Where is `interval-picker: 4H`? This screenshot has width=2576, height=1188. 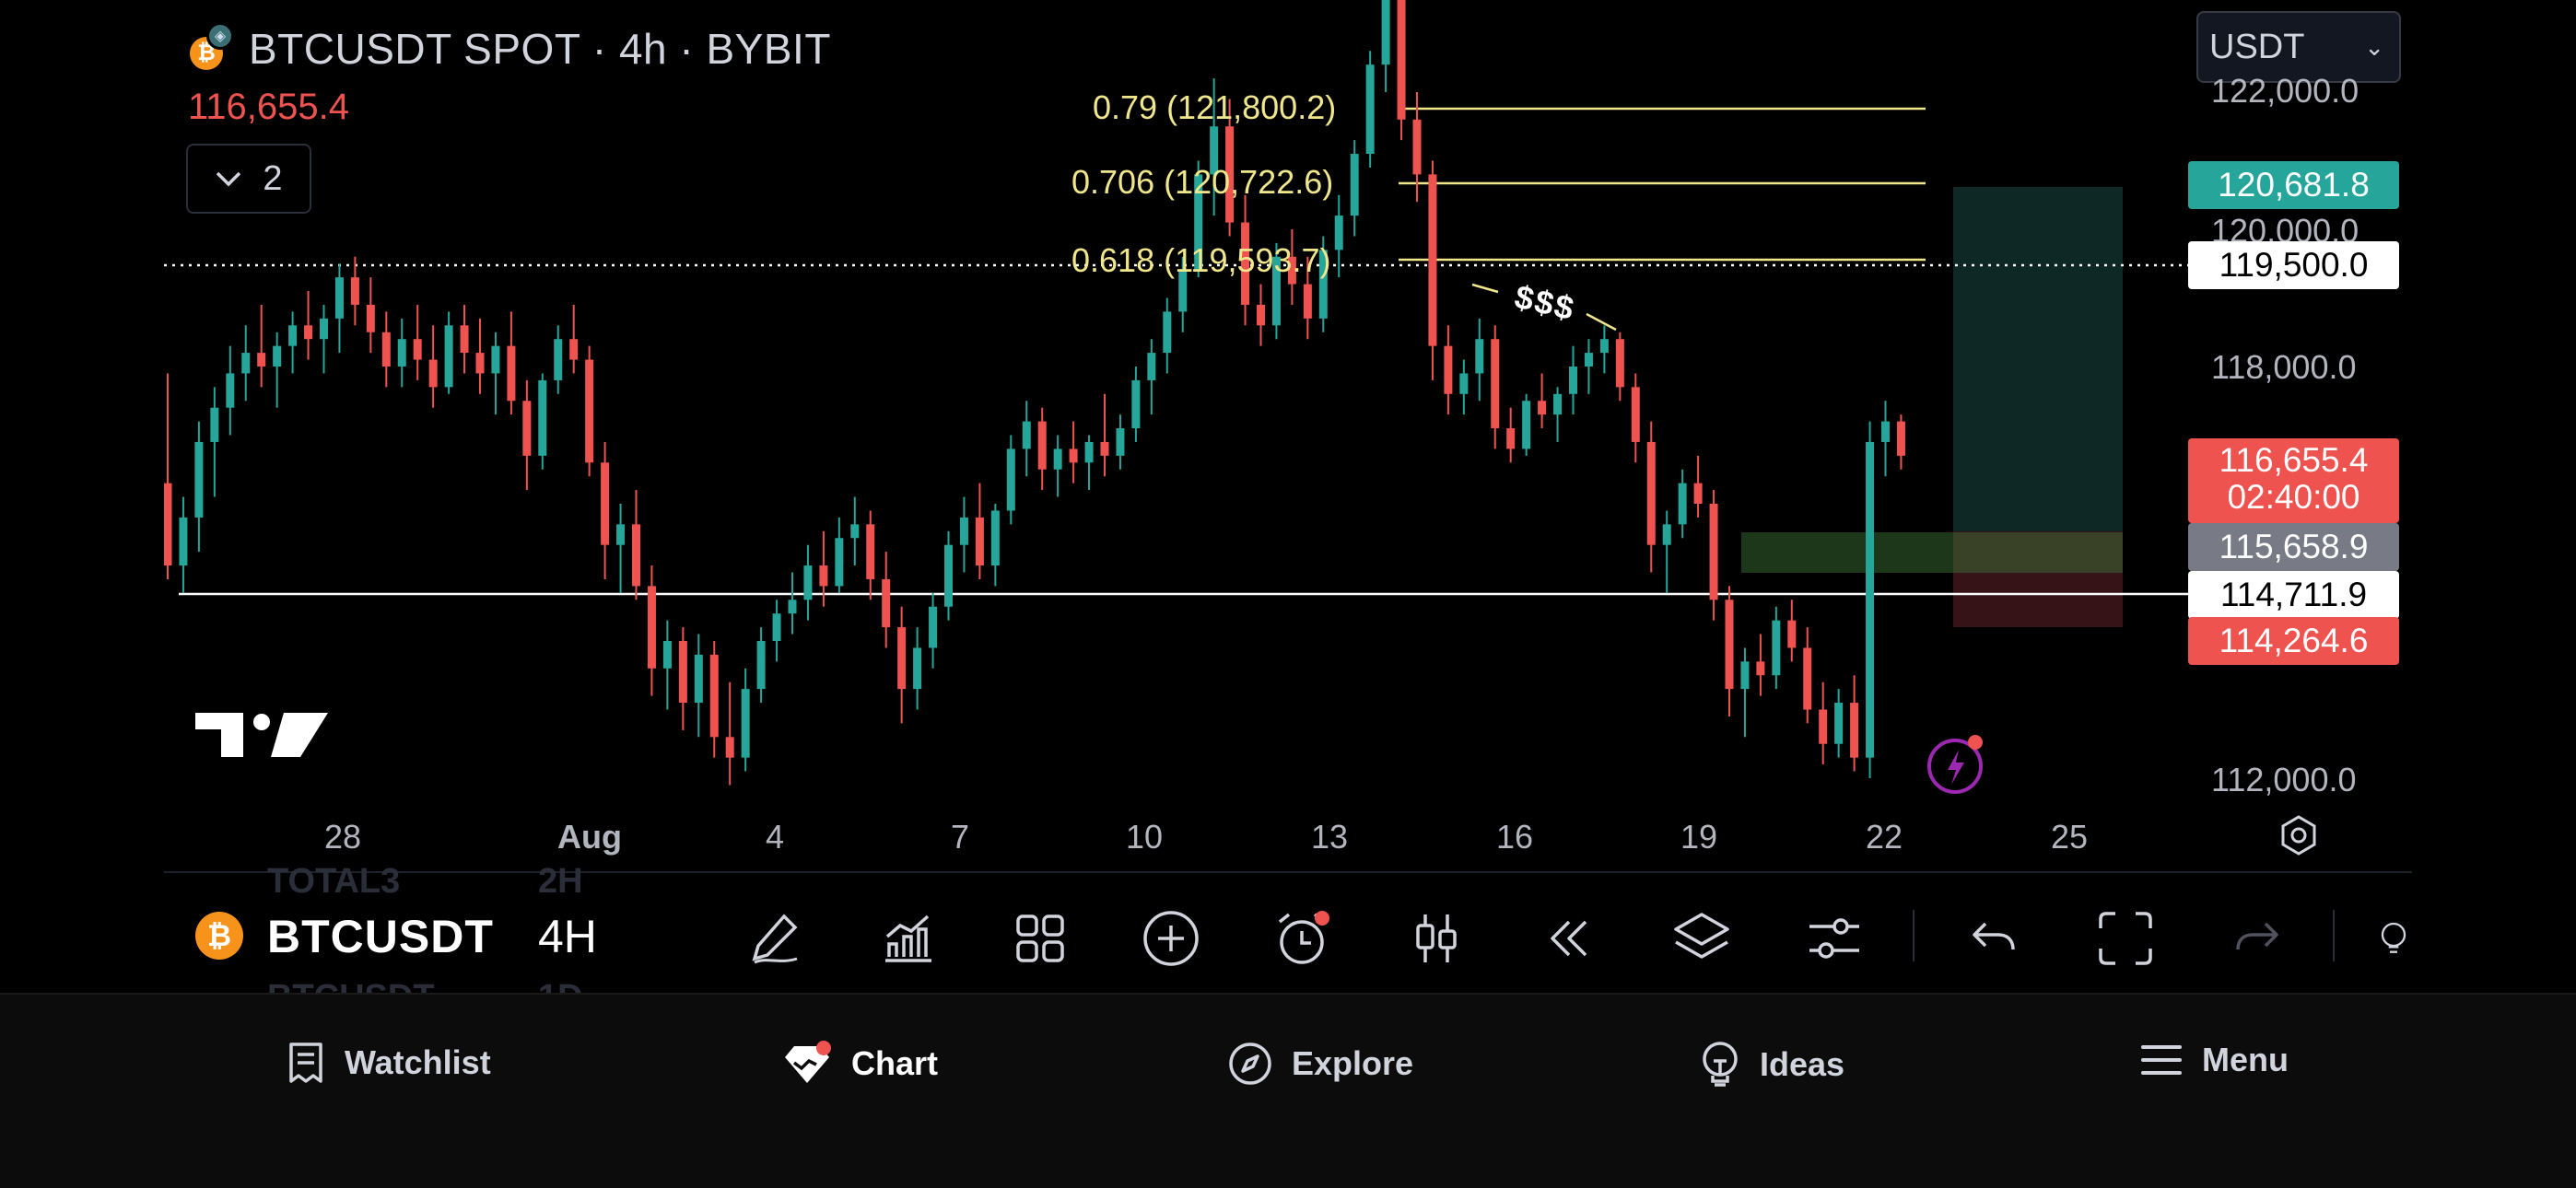
interval-picker: 4H is located at coordinates (567, 937).